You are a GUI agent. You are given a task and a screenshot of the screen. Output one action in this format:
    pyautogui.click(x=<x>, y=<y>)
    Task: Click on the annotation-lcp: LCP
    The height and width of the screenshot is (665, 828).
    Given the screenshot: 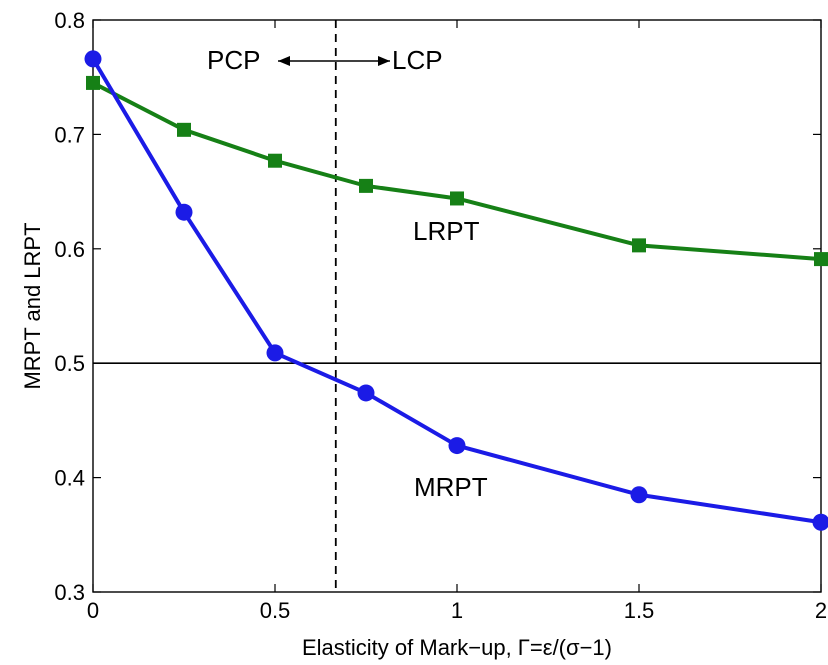 What is the action you would take?
    pyautogui.click(x=417, y=60)
    